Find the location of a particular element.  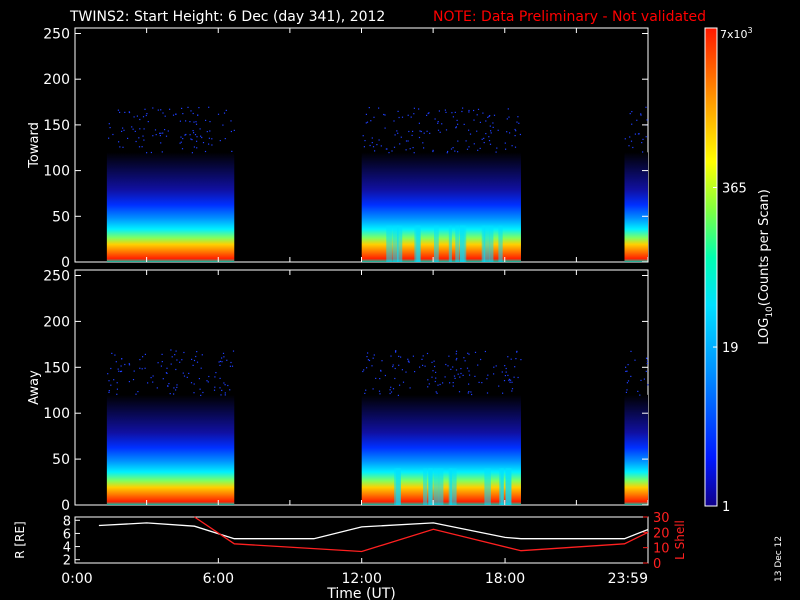

colorbar-tick-label: 19 is located at coordinates (730, 348).